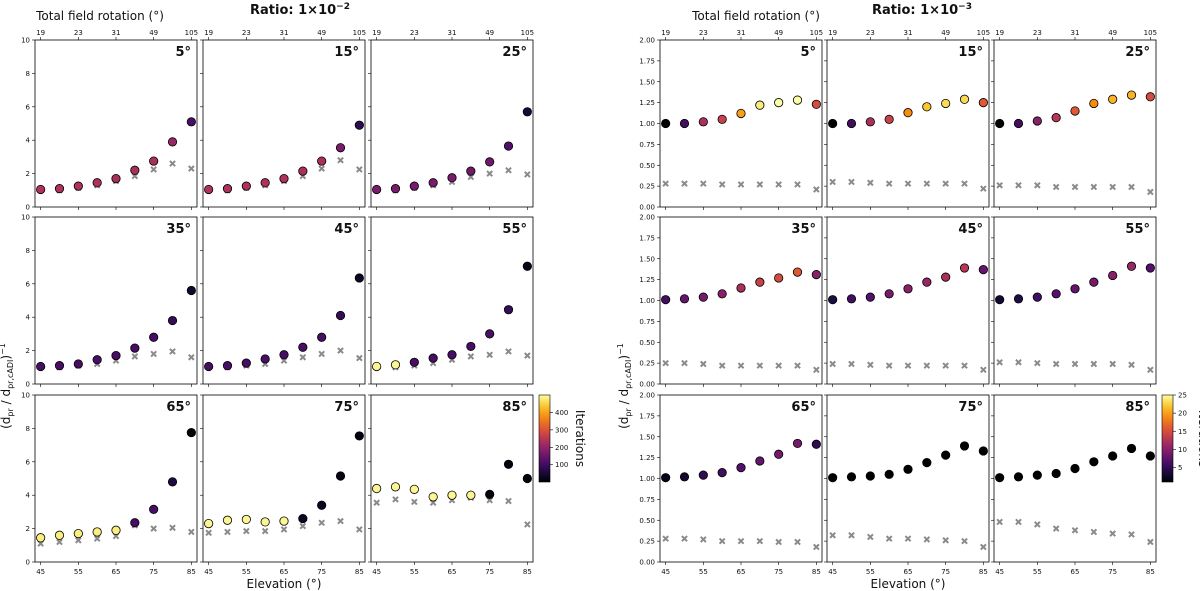  What do you see at coordinates (1180, 437) in the screenshot?
I see `colorbar: 5 10 15 20 25 Iterations` at bounding box center [1180, 437].